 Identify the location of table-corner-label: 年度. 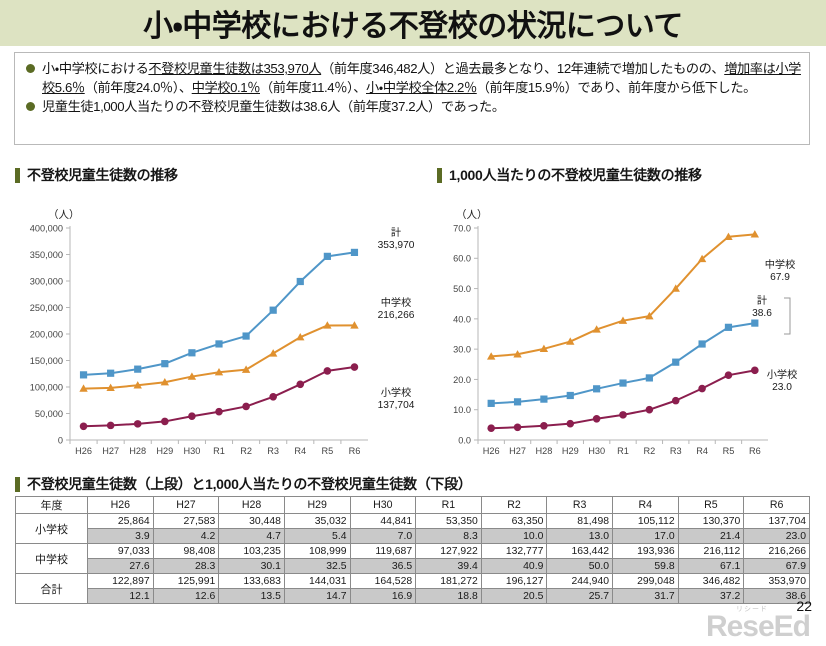
(51, 505).